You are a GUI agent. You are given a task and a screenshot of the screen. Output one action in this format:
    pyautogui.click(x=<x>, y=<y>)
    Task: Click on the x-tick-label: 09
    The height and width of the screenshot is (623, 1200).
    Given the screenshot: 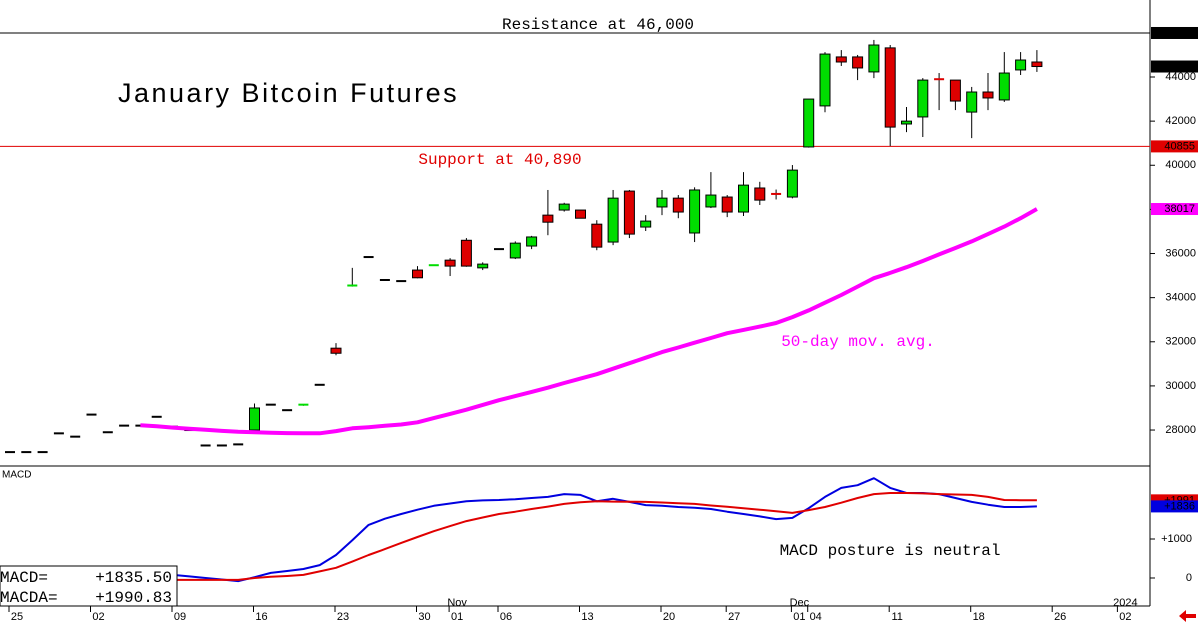 What is the action you would take?
    pyautogui.click(x=180, y=617)
    